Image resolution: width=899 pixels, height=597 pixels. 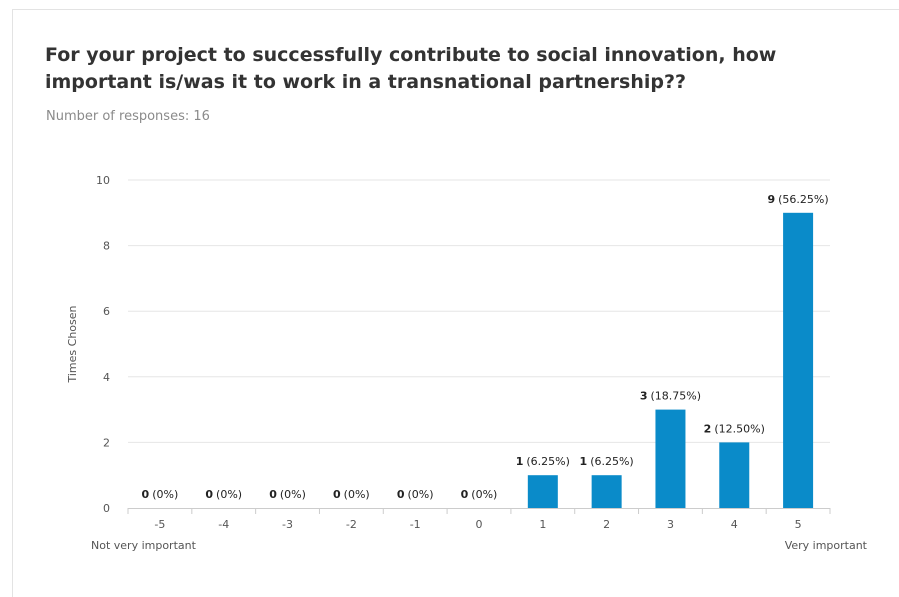 What do you see at coordinates (351, 524) in the screenshot?
I see `x-tick-label: -2` at bounding box center [351, 524].